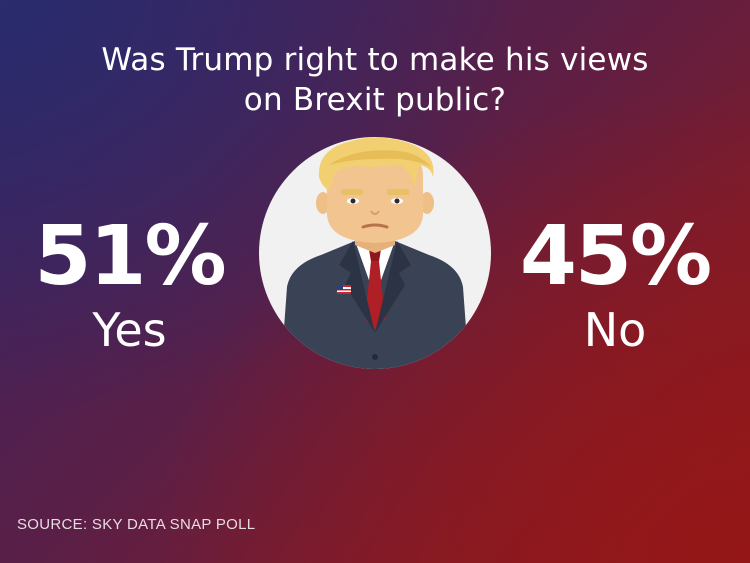 The width and height of the screenshot is (750, 563). I want to click on chart-title-line-2: on Brexit public?, so click(375, 100).